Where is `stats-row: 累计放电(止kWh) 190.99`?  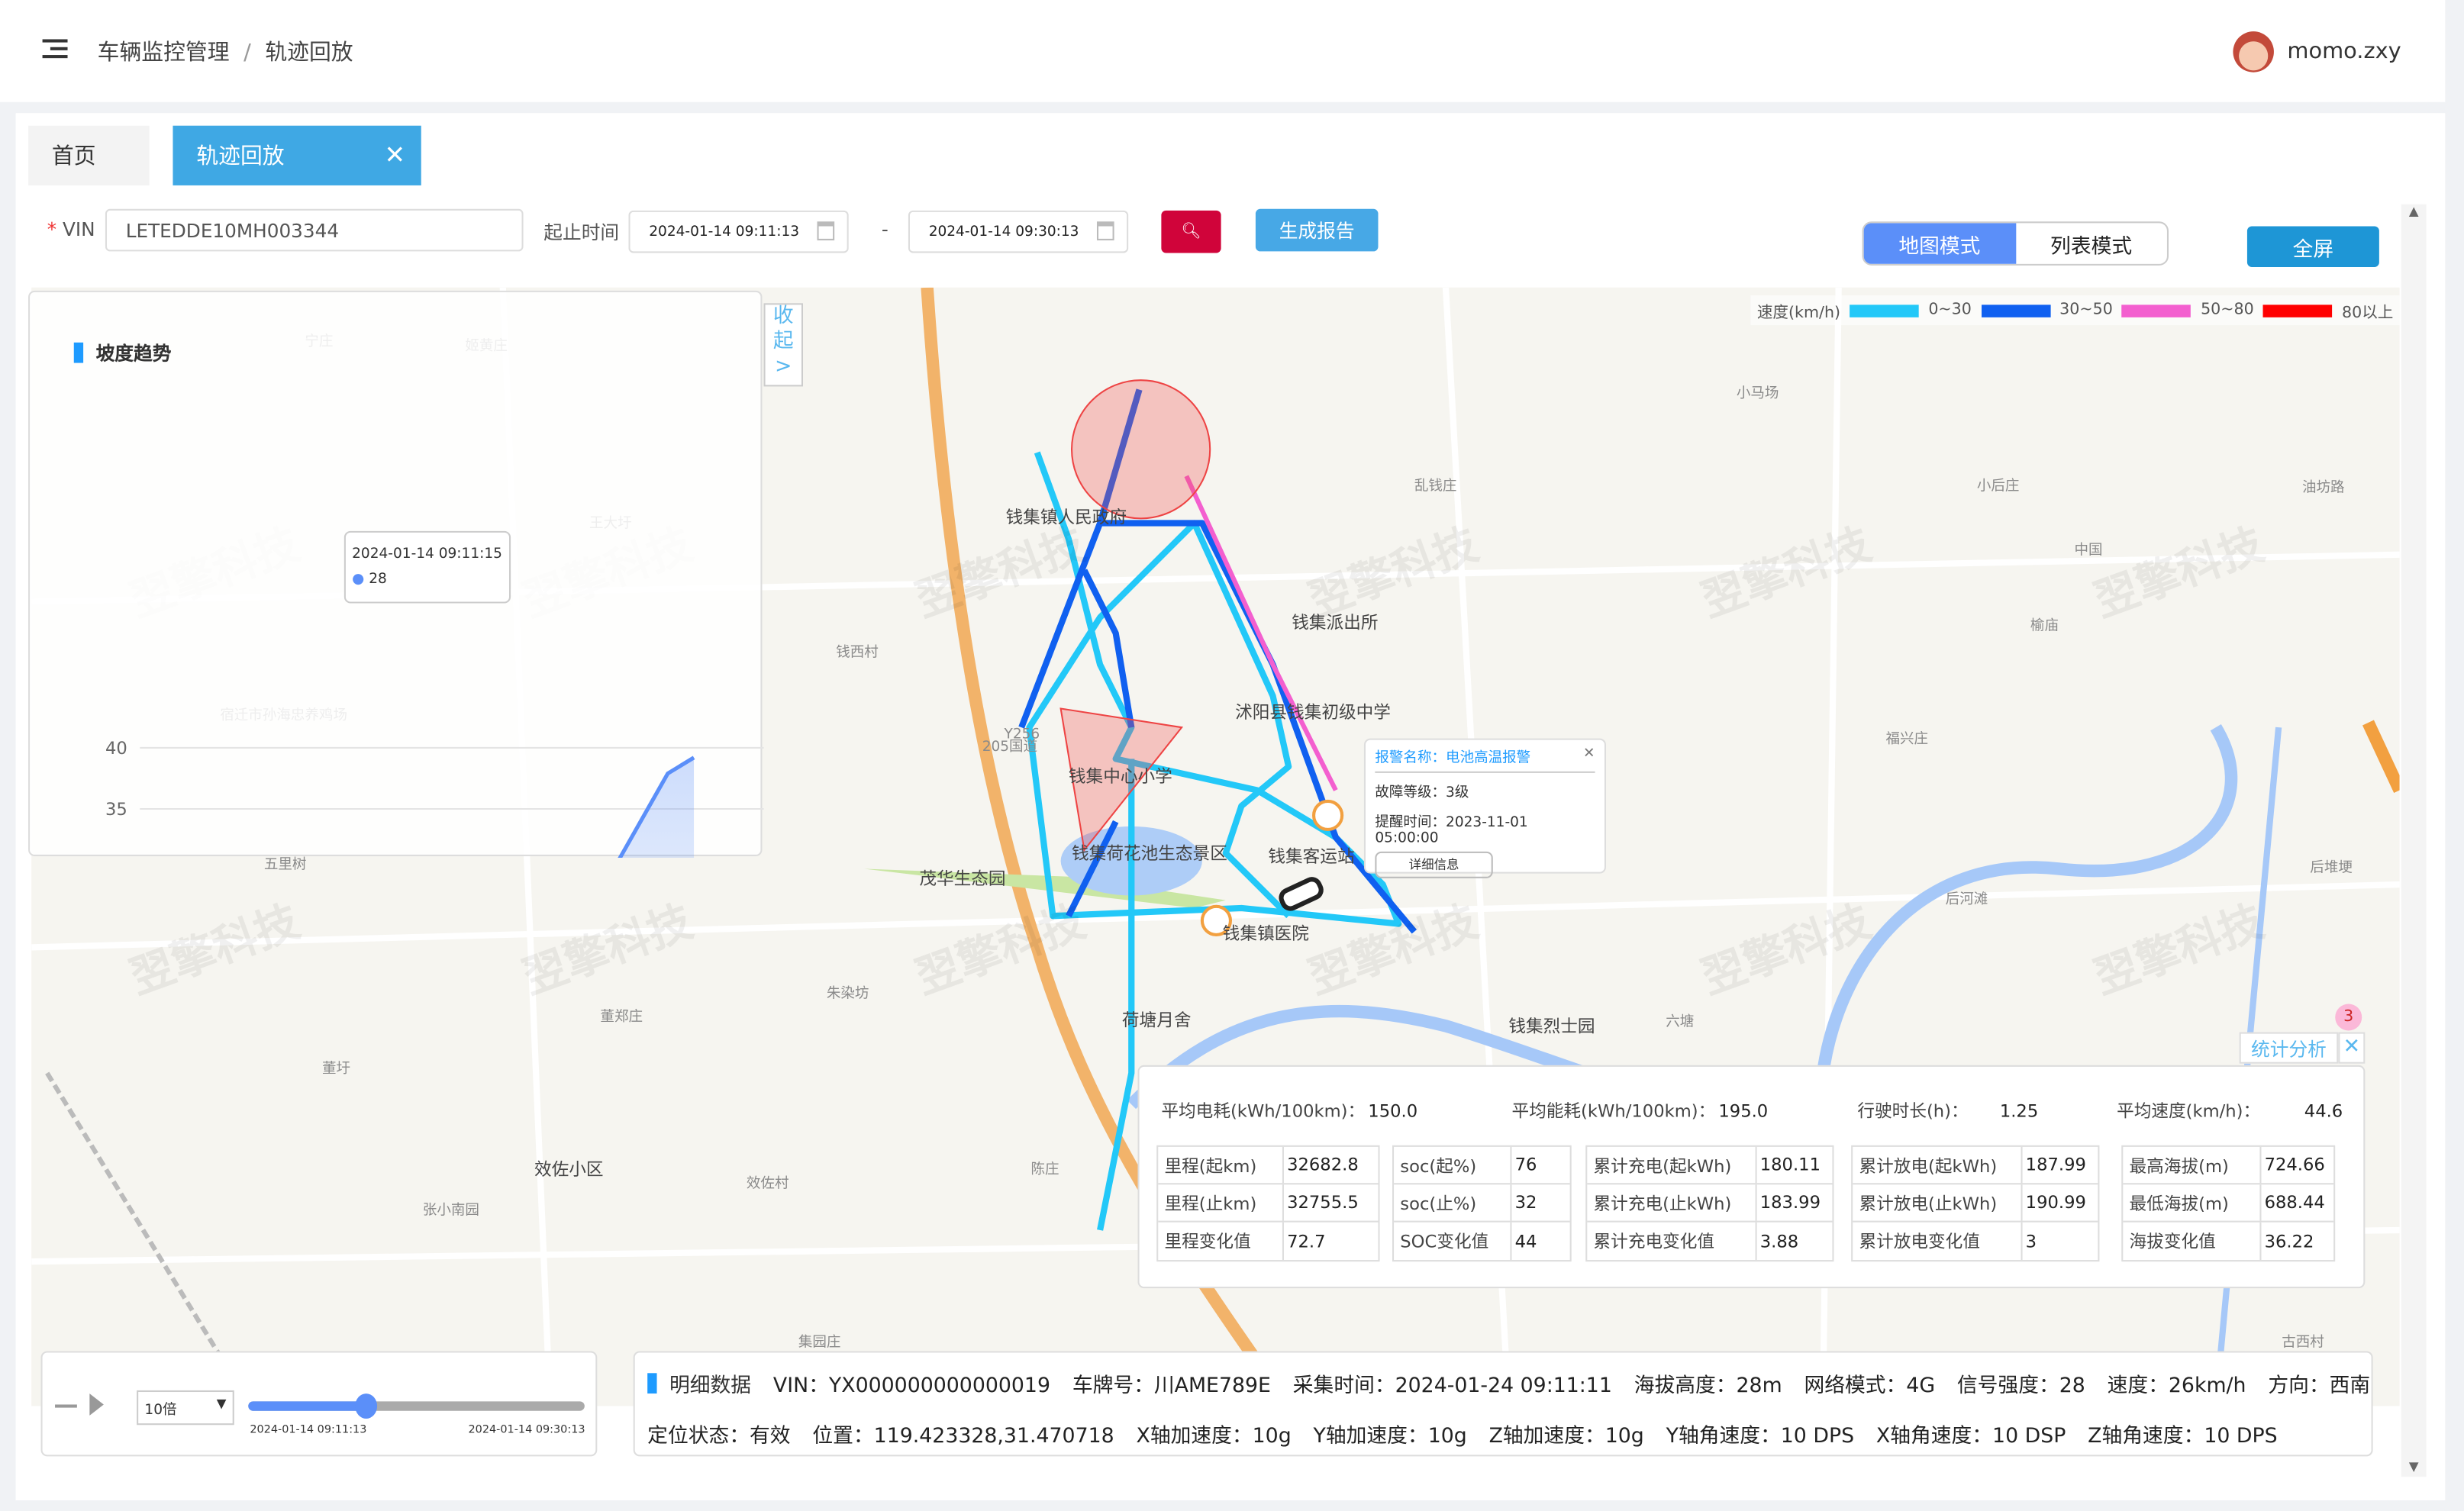 stats-row: 累计放电(止kWh) 190.99 is located at coordinates (1976, 1203).